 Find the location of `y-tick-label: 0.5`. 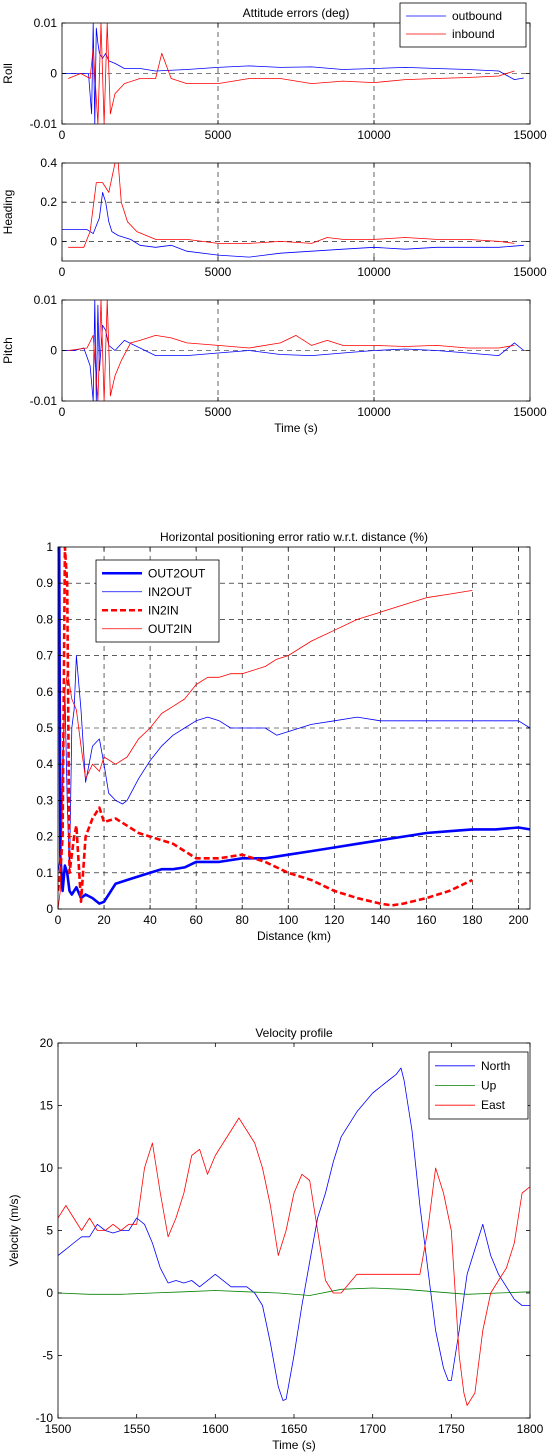

y-tick-label: 0.5 is located at coordinates (44, 728).